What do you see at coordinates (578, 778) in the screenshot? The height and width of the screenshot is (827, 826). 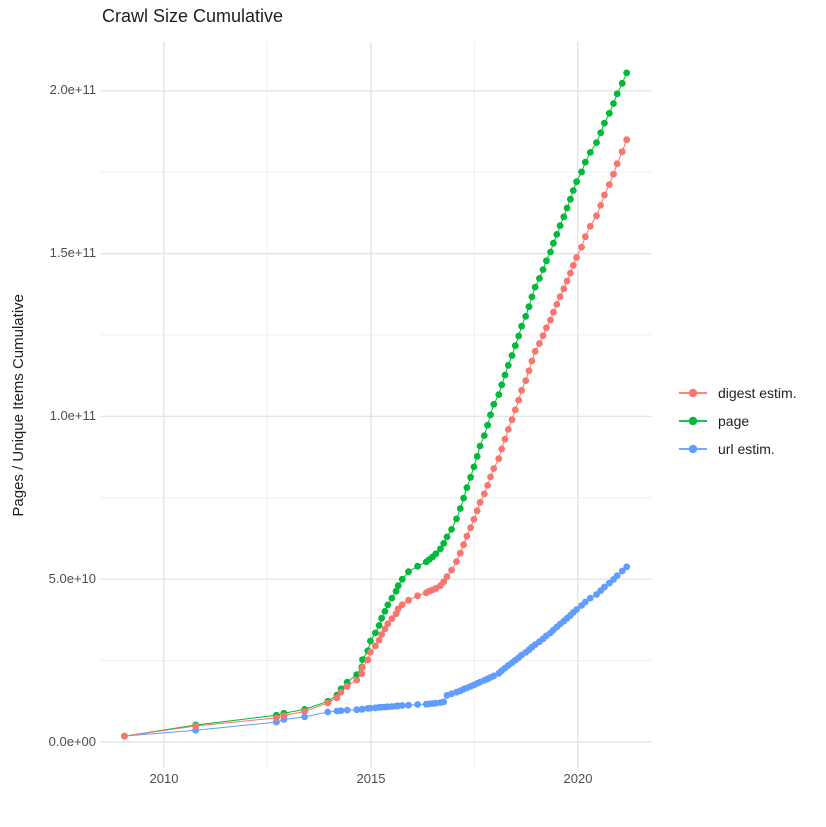 I see `x-tick-label: 2020` at bounding box center [578, 778].